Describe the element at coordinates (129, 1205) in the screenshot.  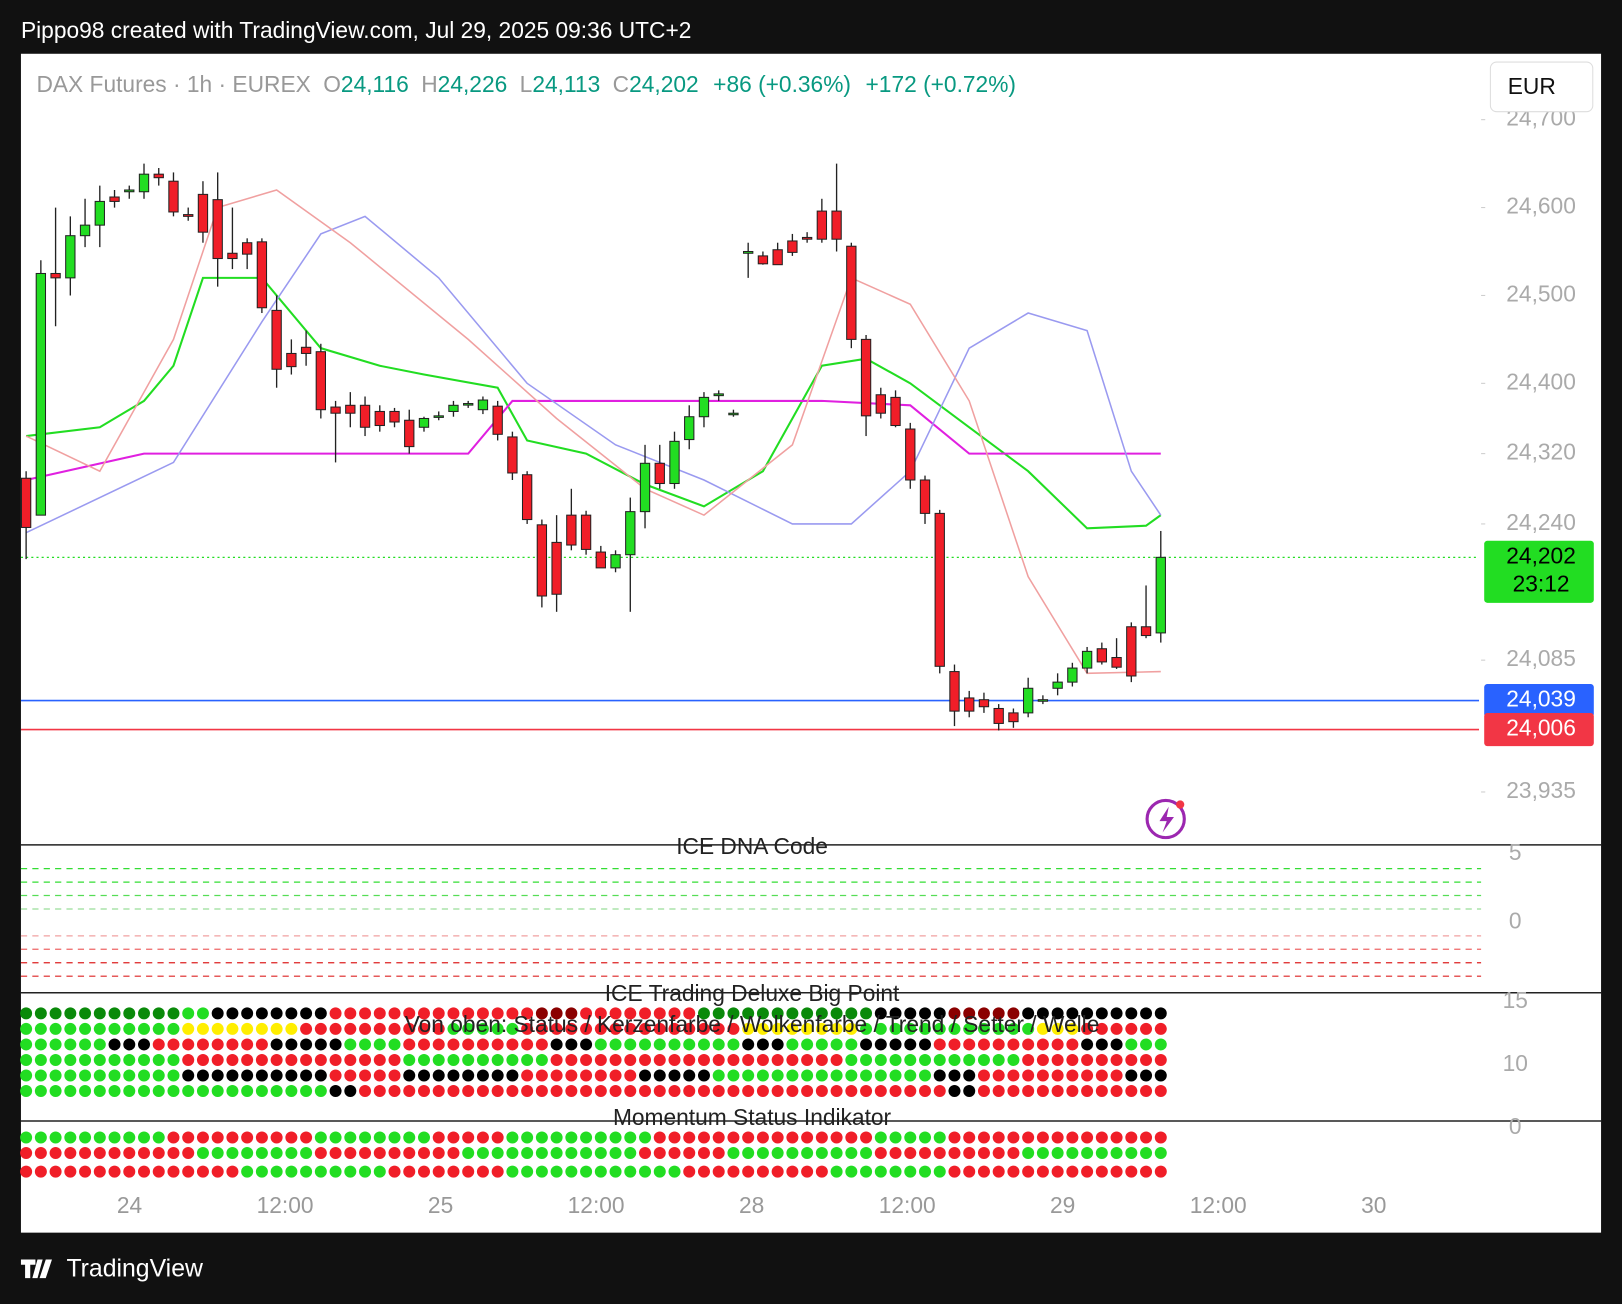
I see `x-tick-label: 24` at that location.